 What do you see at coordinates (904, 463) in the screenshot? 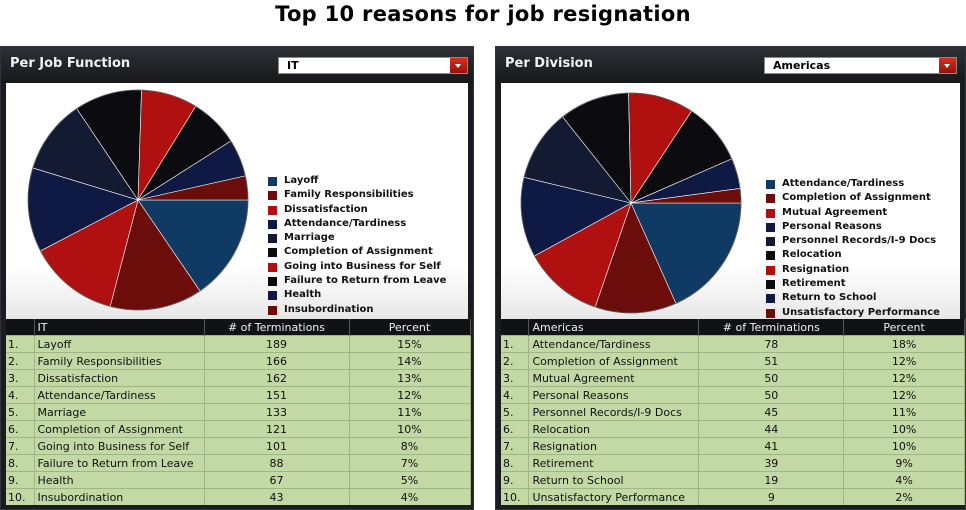
I see `percent-cell: 9%` at bounding box center [904, 463].